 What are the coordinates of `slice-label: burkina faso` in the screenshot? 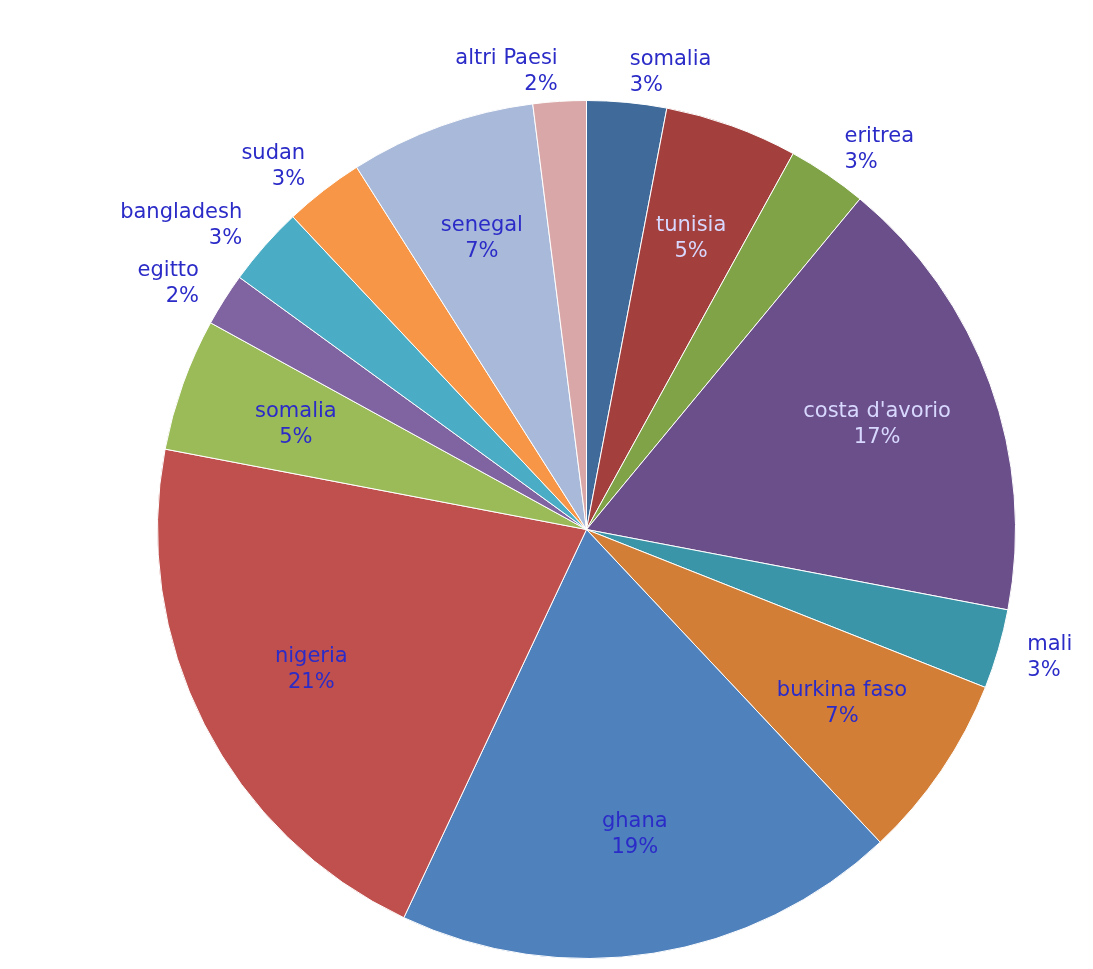 It's located at (842, 688).